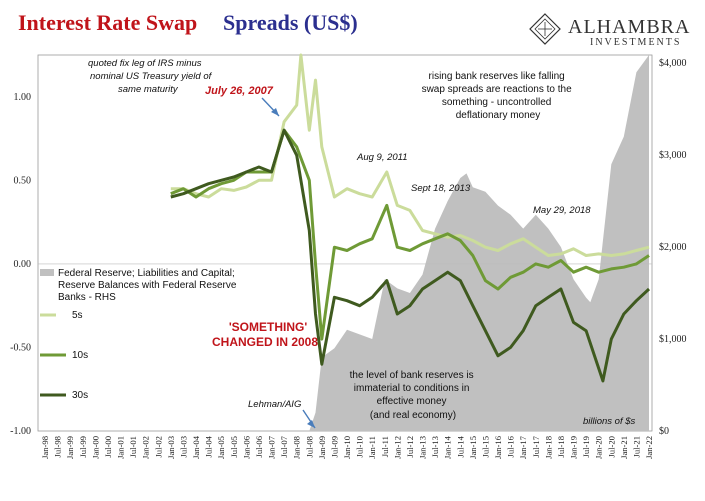  I want to click on x-tick-label: Jan-02, so click(146, 447).